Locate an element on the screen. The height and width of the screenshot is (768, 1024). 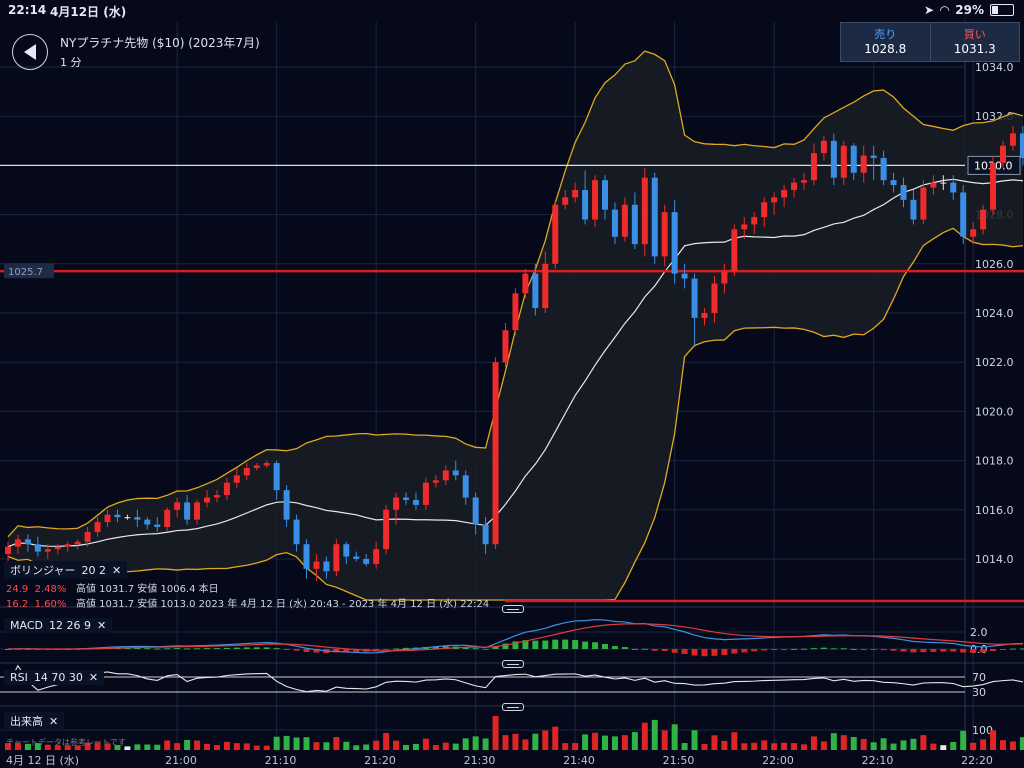
change-percent: 2.48% is located at coordinates (50, 589).